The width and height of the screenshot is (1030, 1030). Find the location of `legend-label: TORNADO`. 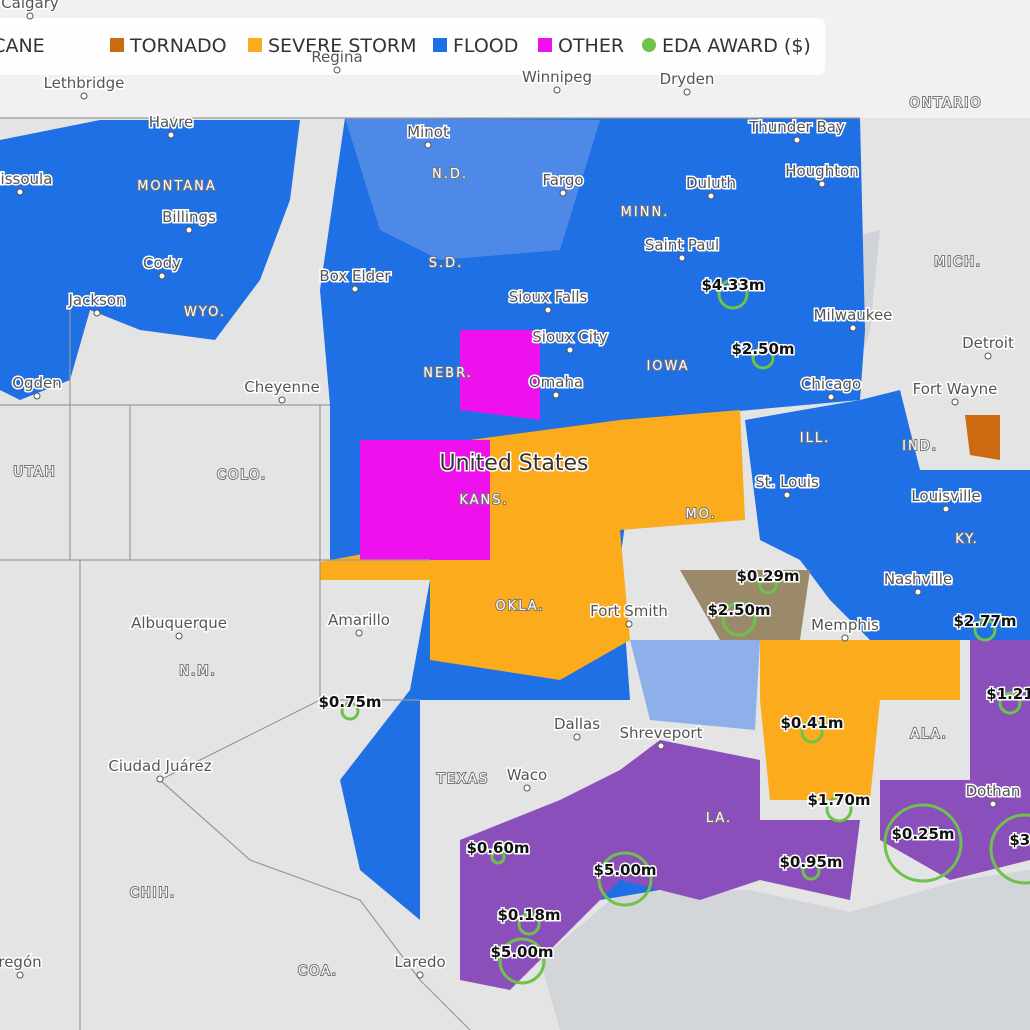

legend-label: TORNADO is located at coordinates (178, 46).